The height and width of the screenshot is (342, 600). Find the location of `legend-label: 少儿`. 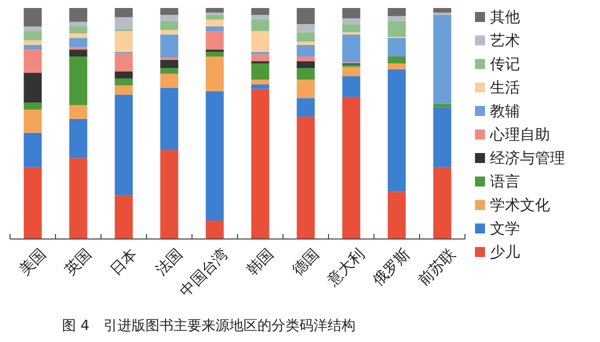

legend-label: 少儿 is located at coordinates (505, 252).